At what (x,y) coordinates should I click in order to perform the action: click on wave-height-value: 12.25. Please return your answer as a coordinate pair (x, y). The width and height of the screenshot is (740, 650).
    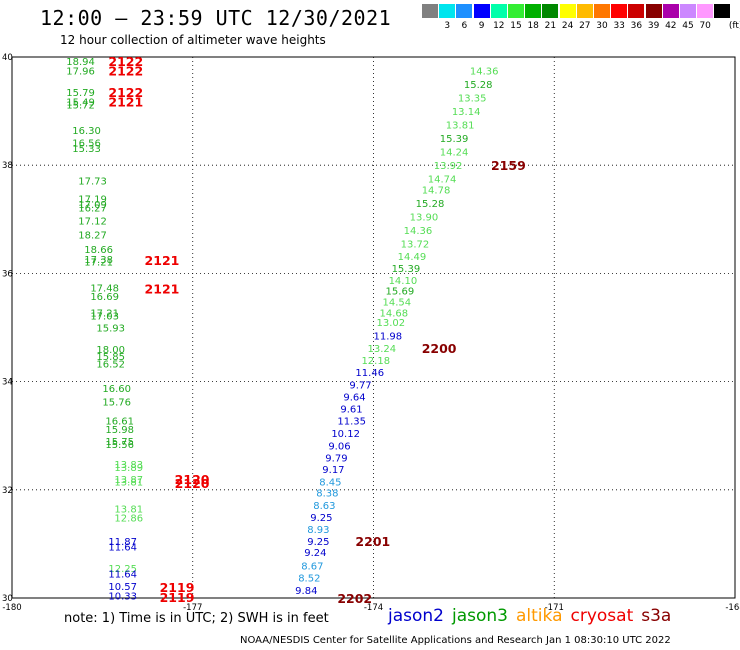
    Looking at the image, I should click on (122, 569).